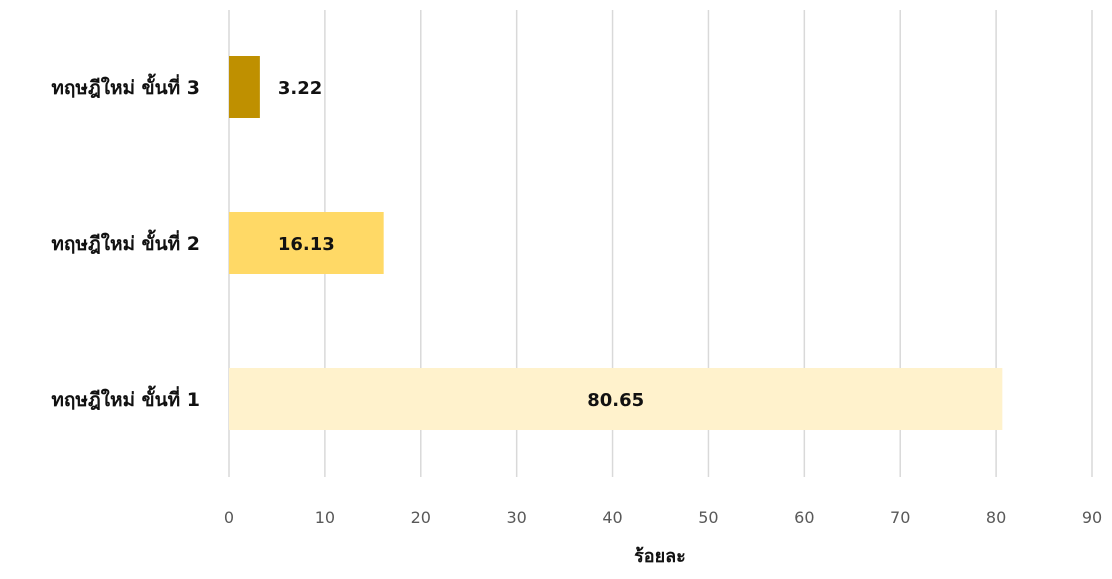  I want to click on x-tick-label: 70, so click(900, 517).